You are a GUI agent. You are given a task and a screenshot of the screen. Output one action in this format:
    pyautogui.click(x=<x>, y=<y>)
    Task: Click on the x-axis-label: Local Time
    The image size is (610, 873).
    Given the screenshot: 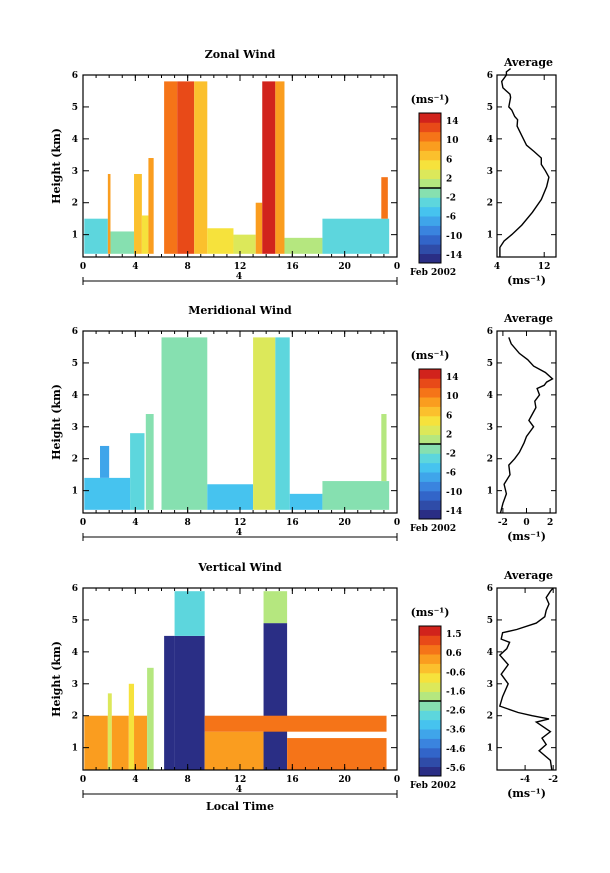 What is the action you would take?
    pyautogui.click(x=240, y=806)
    